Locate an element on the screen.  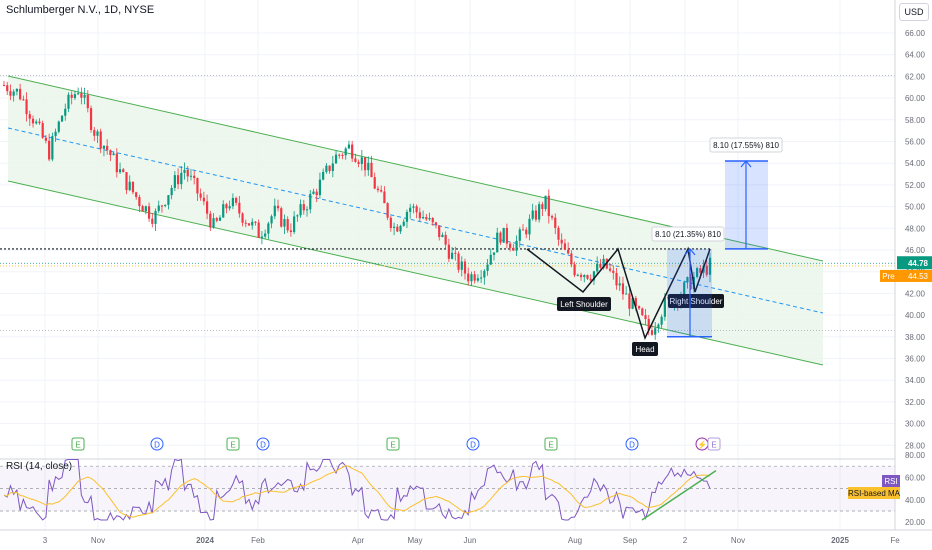
pre-price-badge is located at coordinates (914, 275).